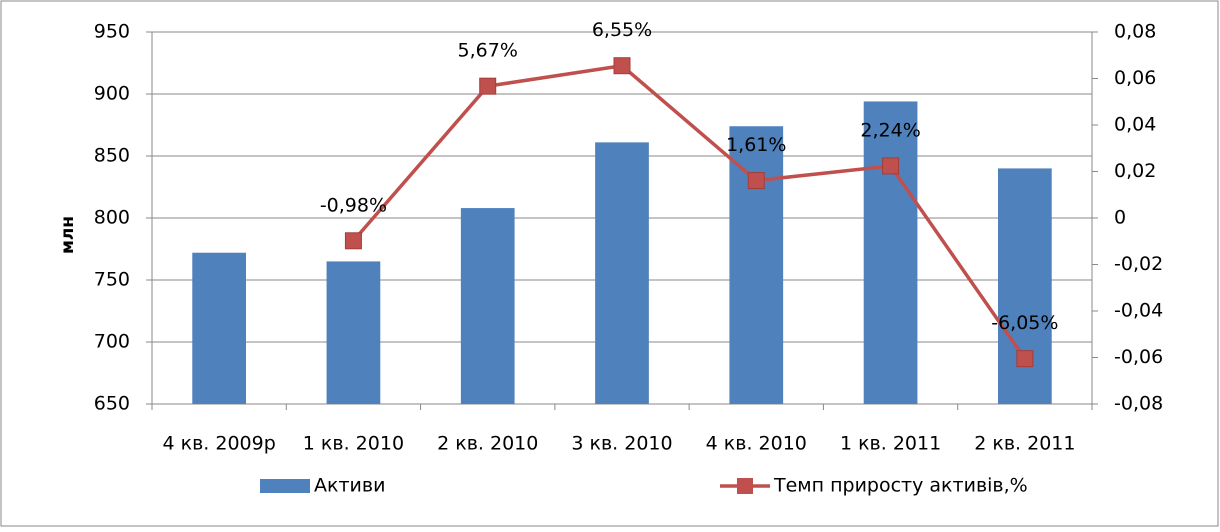 This screenshot has height=532, width=1220. What do you see at coordinates (349, 486) in the screenshot?
I see `legend-label: Активи` at bounding box center [349, 486].